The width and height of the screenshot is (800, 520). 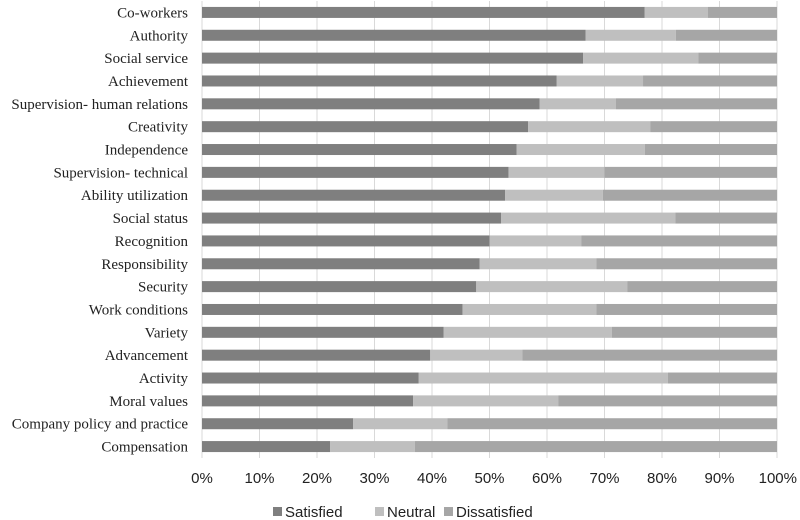 What do you see at coordinates (448, 511) in the screenshot?
I see `legend-swatch-dissatisfied` at bounding box center [448, 511].